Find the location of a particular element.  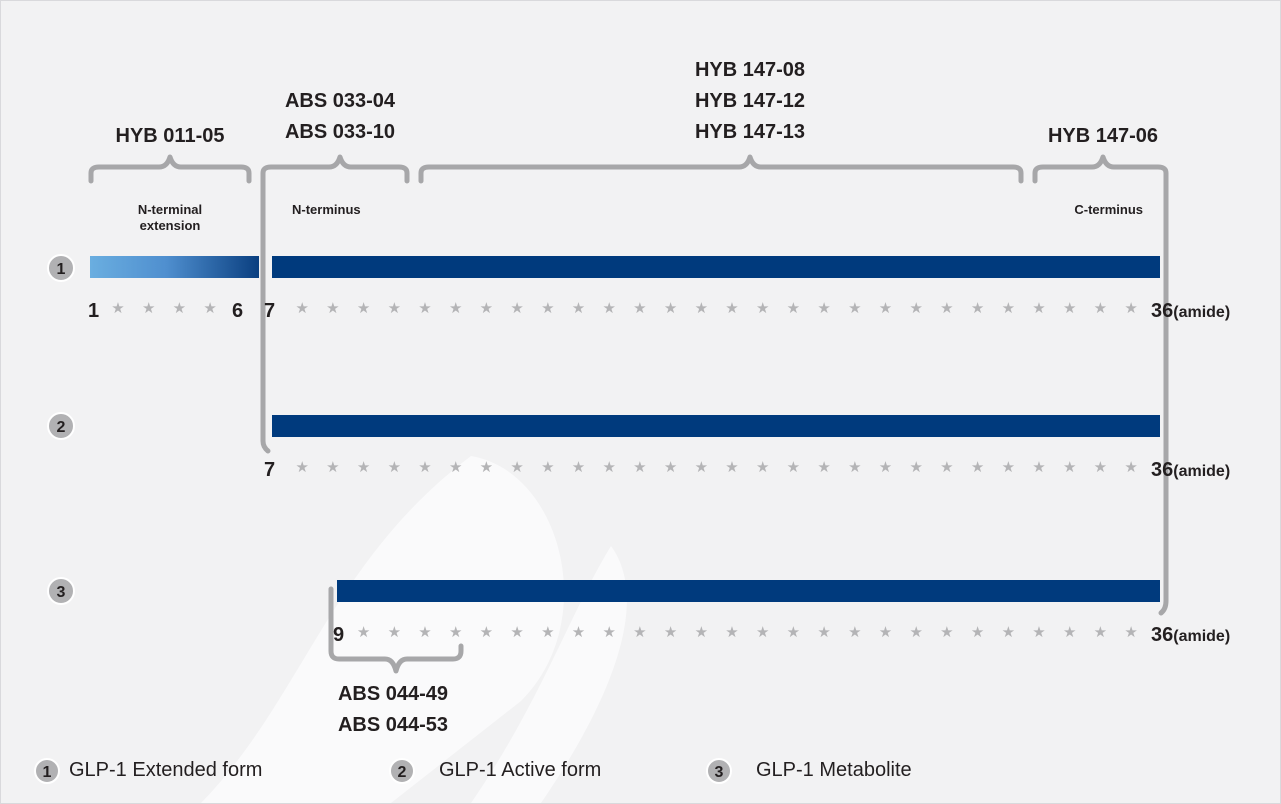

row-badge-1: 1 is located at coordinates (61, 268).